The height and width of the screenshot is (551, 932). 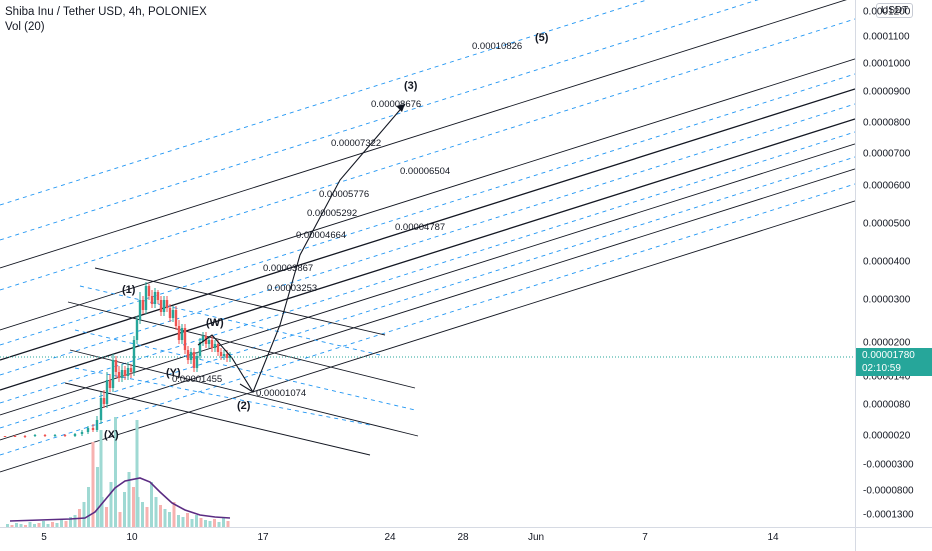 I want to click on price-level-label: 0.00004664, so click(x=321, y=235).